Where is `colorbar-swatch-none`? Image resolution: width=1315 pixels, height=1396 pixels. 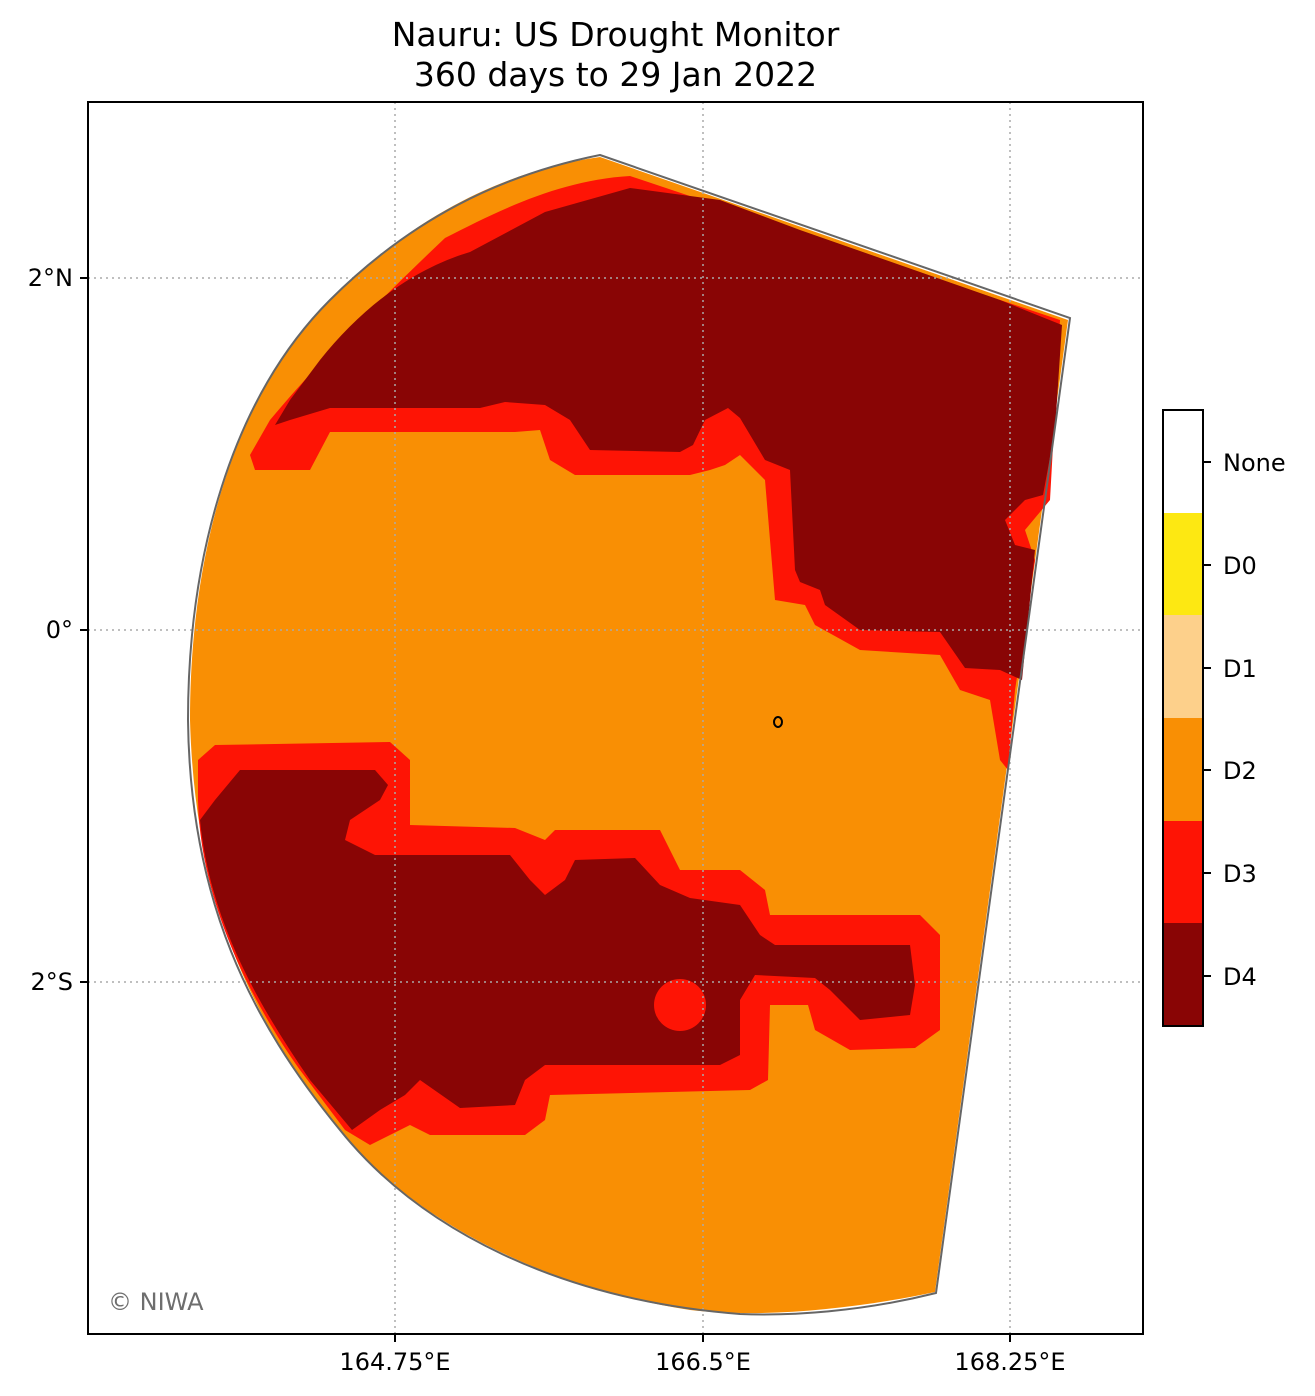 colorbar-swatch-none is located at coordinates (1183, 461).